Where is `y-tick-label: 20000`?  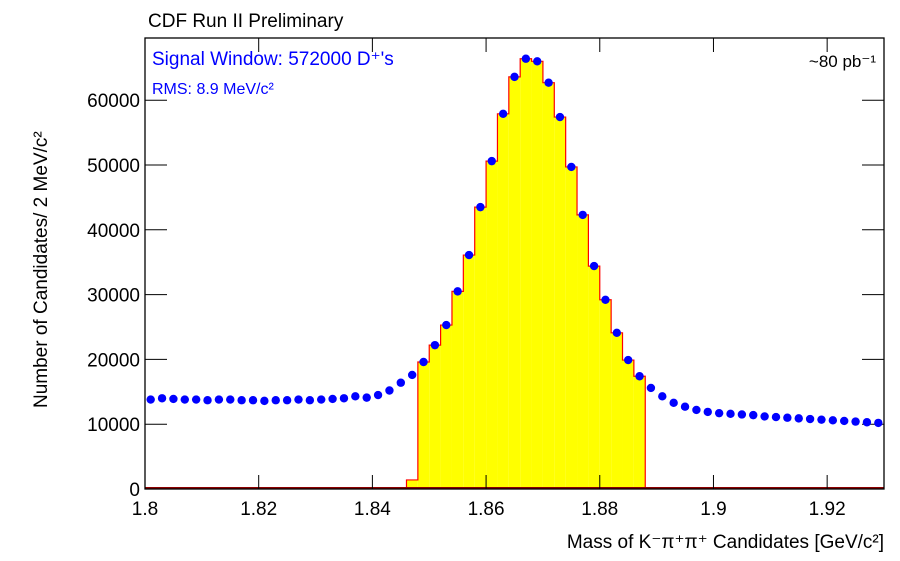
y-tick-label: 20000 is located at coordinates (113, 360).